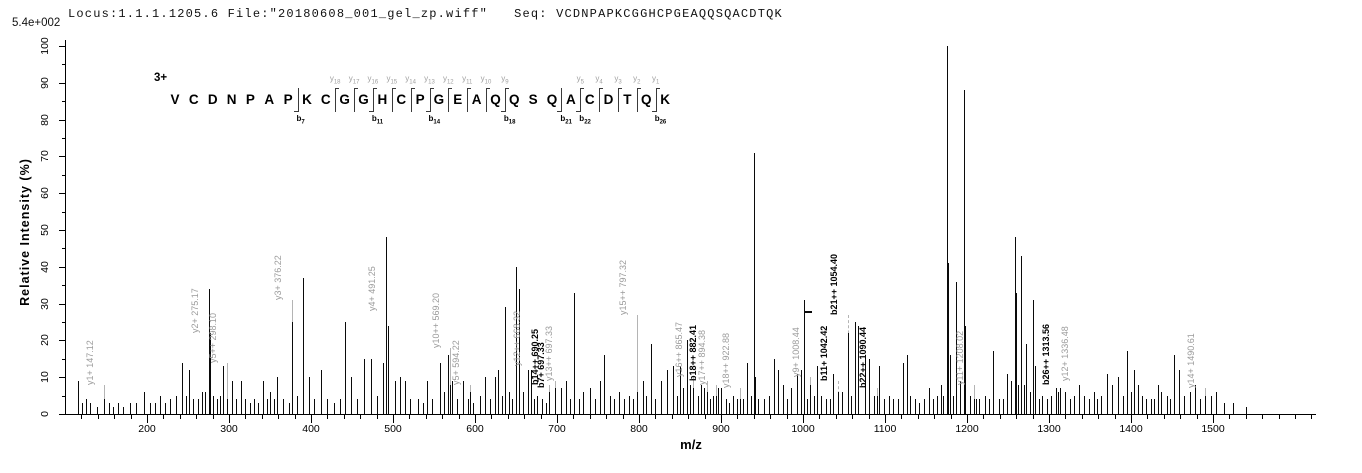 Image resolution: width=1362 pixels, height=473 pixels. What do you see at coordinates (967, 429) in the screenshot?
I see `x-tick-label: 1200` at bounding box center [967, 429].